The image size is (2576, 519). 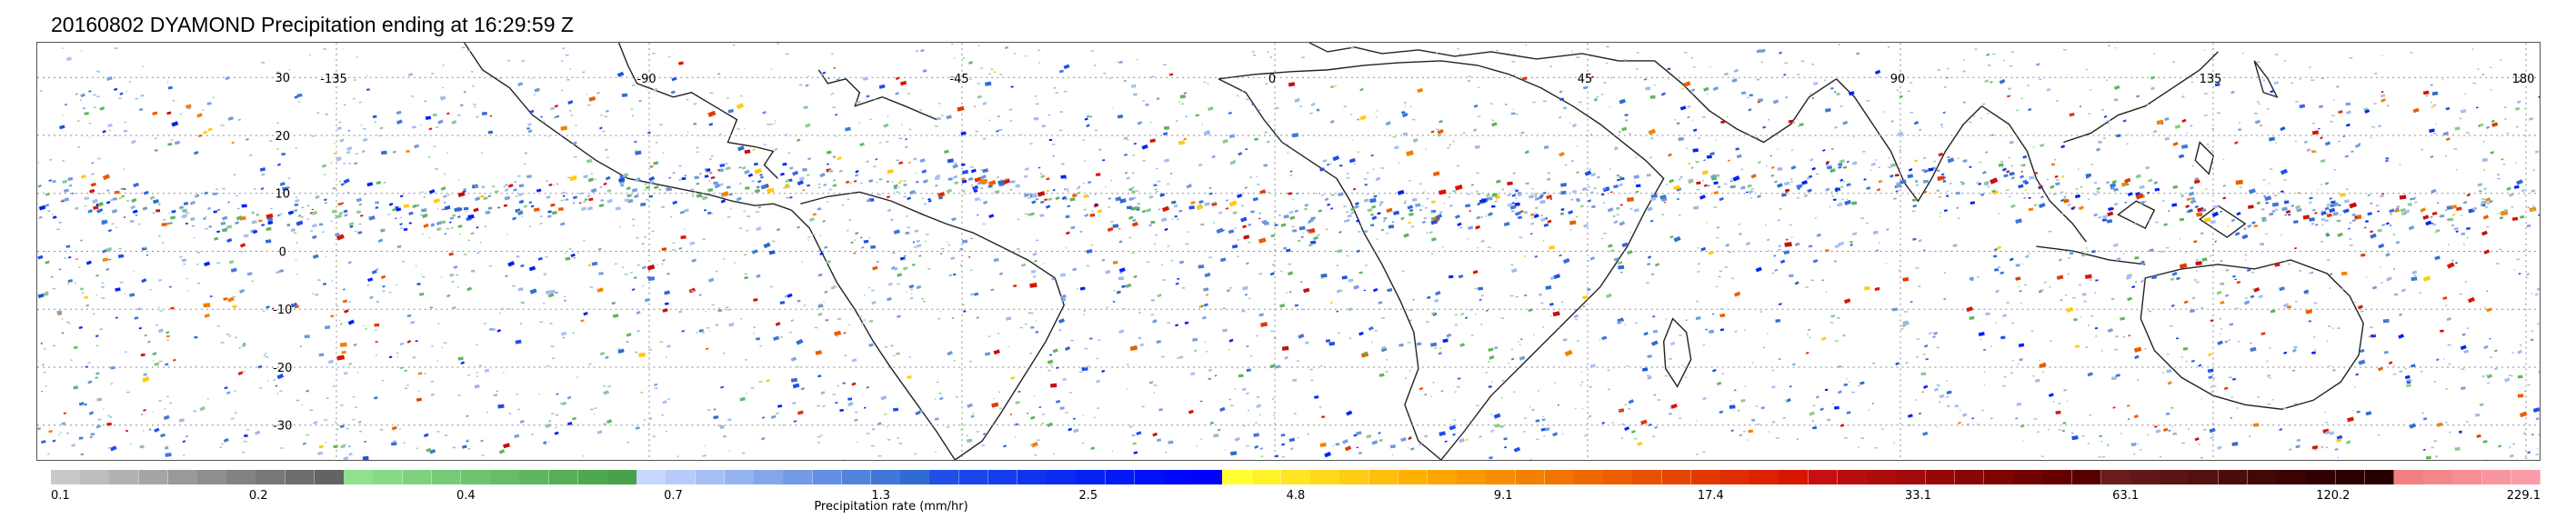 What do you see at coordinates (673, 496) in the screenshot?
I see `colorbar-tick-label: 0.7` at bounding box center [673, 496].